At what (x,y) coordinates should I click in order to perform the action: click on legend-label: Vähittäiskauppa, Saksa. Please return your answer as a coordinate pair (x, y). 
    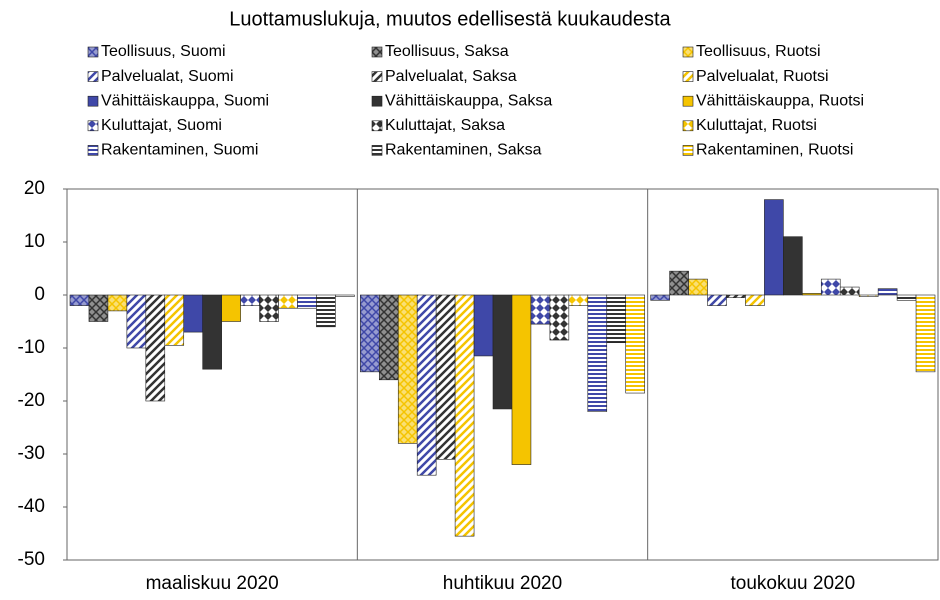
    Looking at the image, I should click on (468, 100).